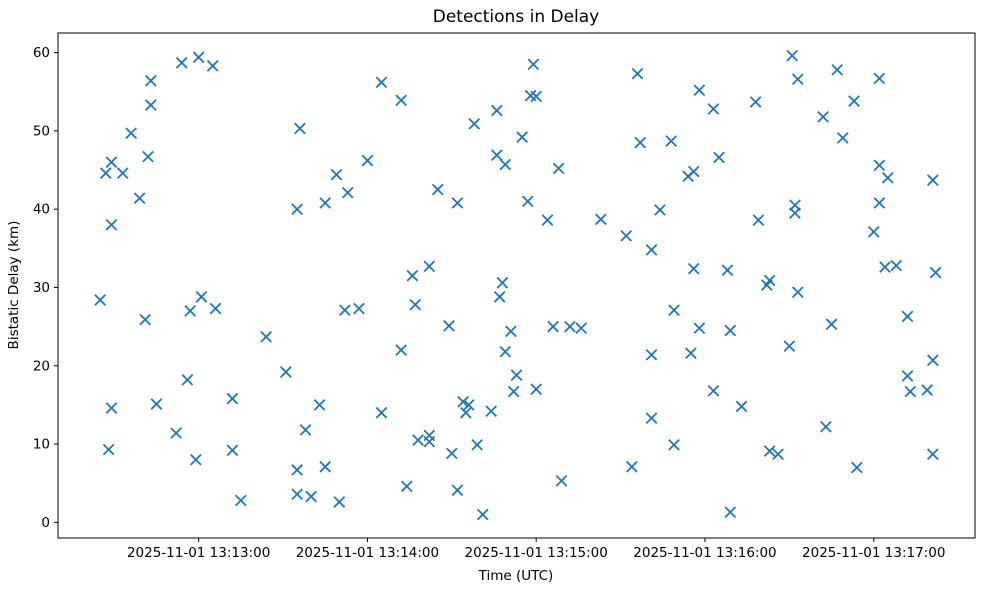 The height and width of the screenshot is (590, 989). What do you see at coordinates (704, 553) in the screenshot?
I see `x-tick-label: 2025-11-01 13:16:00` at bounding box center [704, 553].